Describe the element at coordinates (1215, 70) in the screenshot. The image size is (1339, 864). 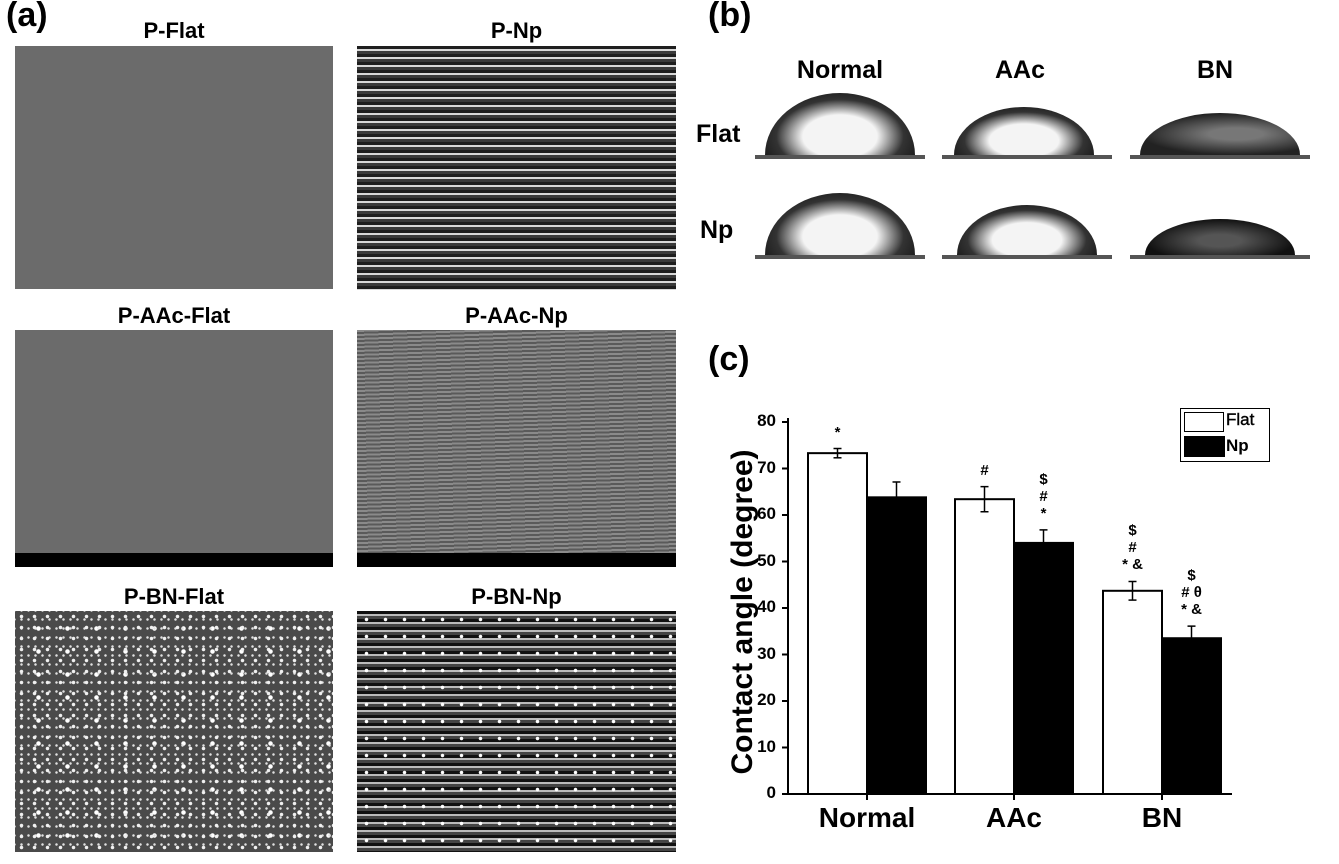
I see `col-label-bn: BN` at that location.